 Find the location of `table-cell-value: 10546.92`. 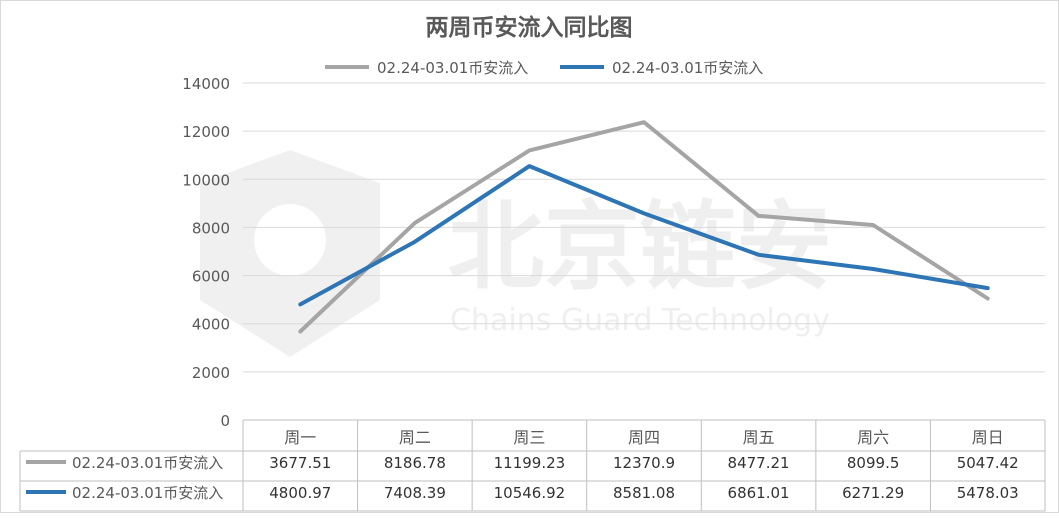

table-cell-value: 10546.92 is located at coordinates (530, 493).